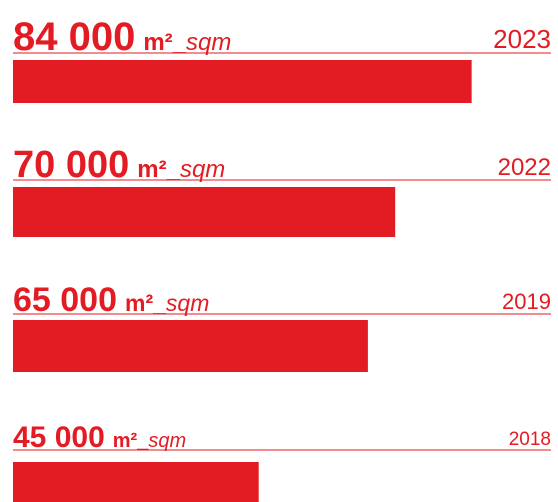 This screenshot has width=558, height=502. Describe the element at coordinates (71, 165) in the screenshot. I see `value-label: 70 000` at that location.